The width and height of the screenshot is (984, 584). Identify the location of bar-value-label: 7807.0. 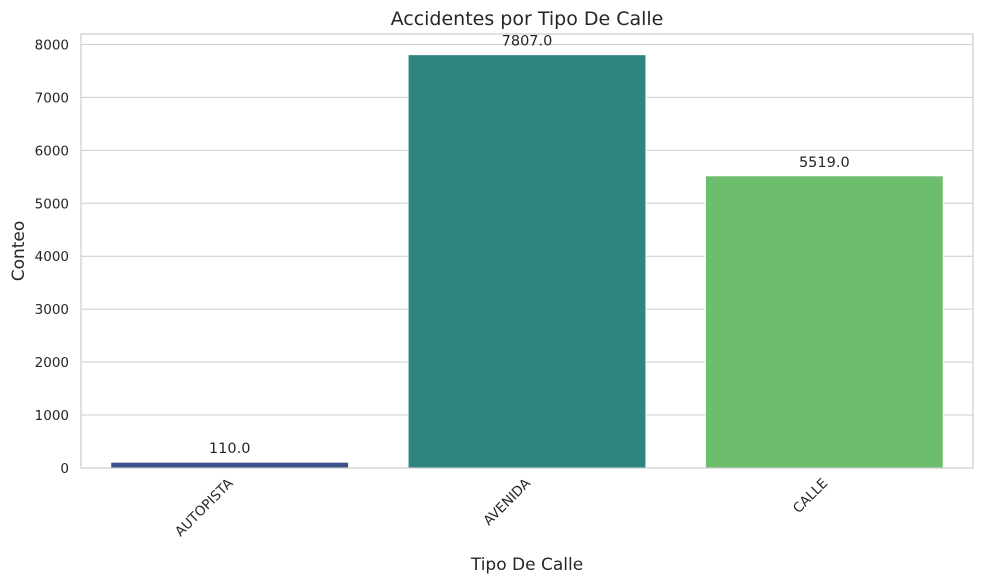
(527, 42).